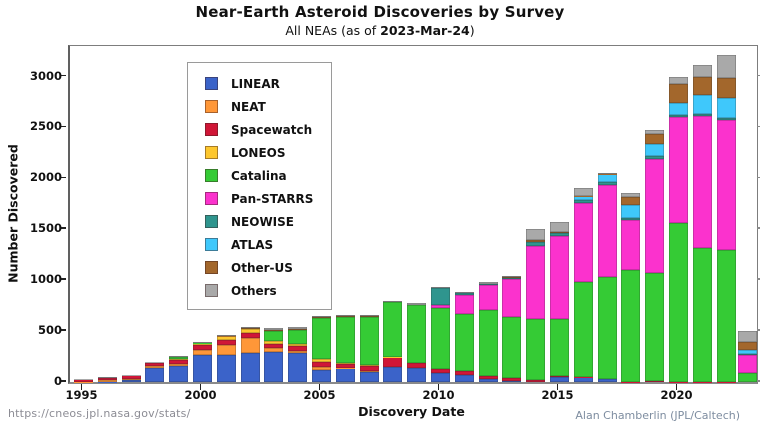 Image resolution: width=760 pixels, height=434 pixels. Describe the element at coordinates (211, 267) in the screenshot. I see `legend-swatch-other-us-icon` at that location.